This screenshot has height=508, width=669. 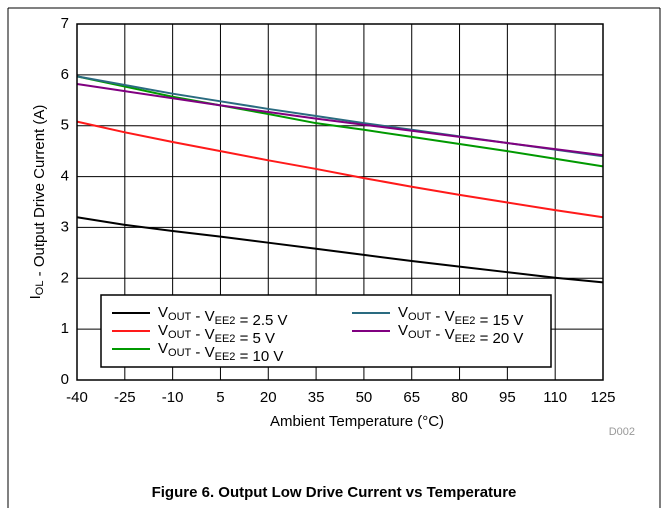 What do you see at coordinates (65, 328) in the screenshot?
I see `y-tick-label: 1` at bounding box center [65, 328].